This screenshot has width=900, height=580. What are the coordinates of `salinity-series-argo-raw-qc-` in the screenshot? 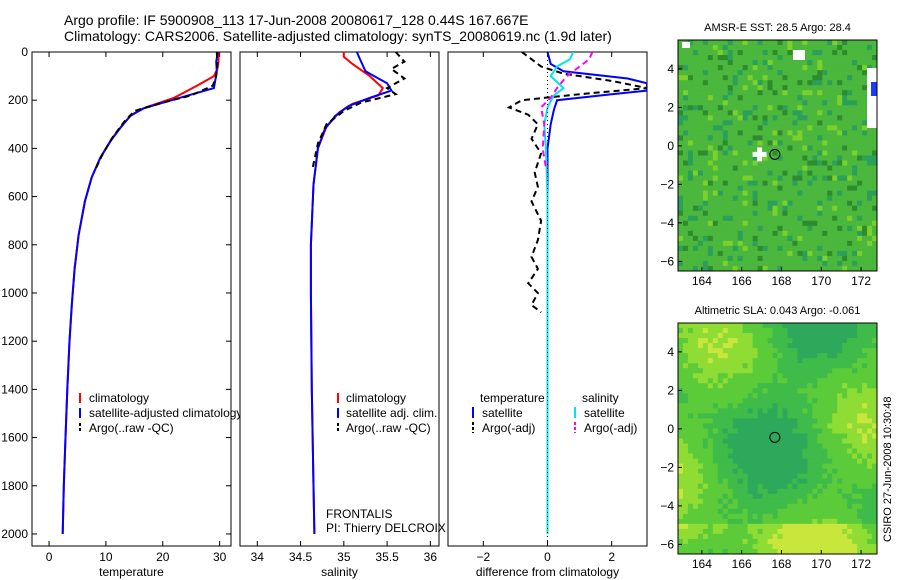 It's located at (359, 110).